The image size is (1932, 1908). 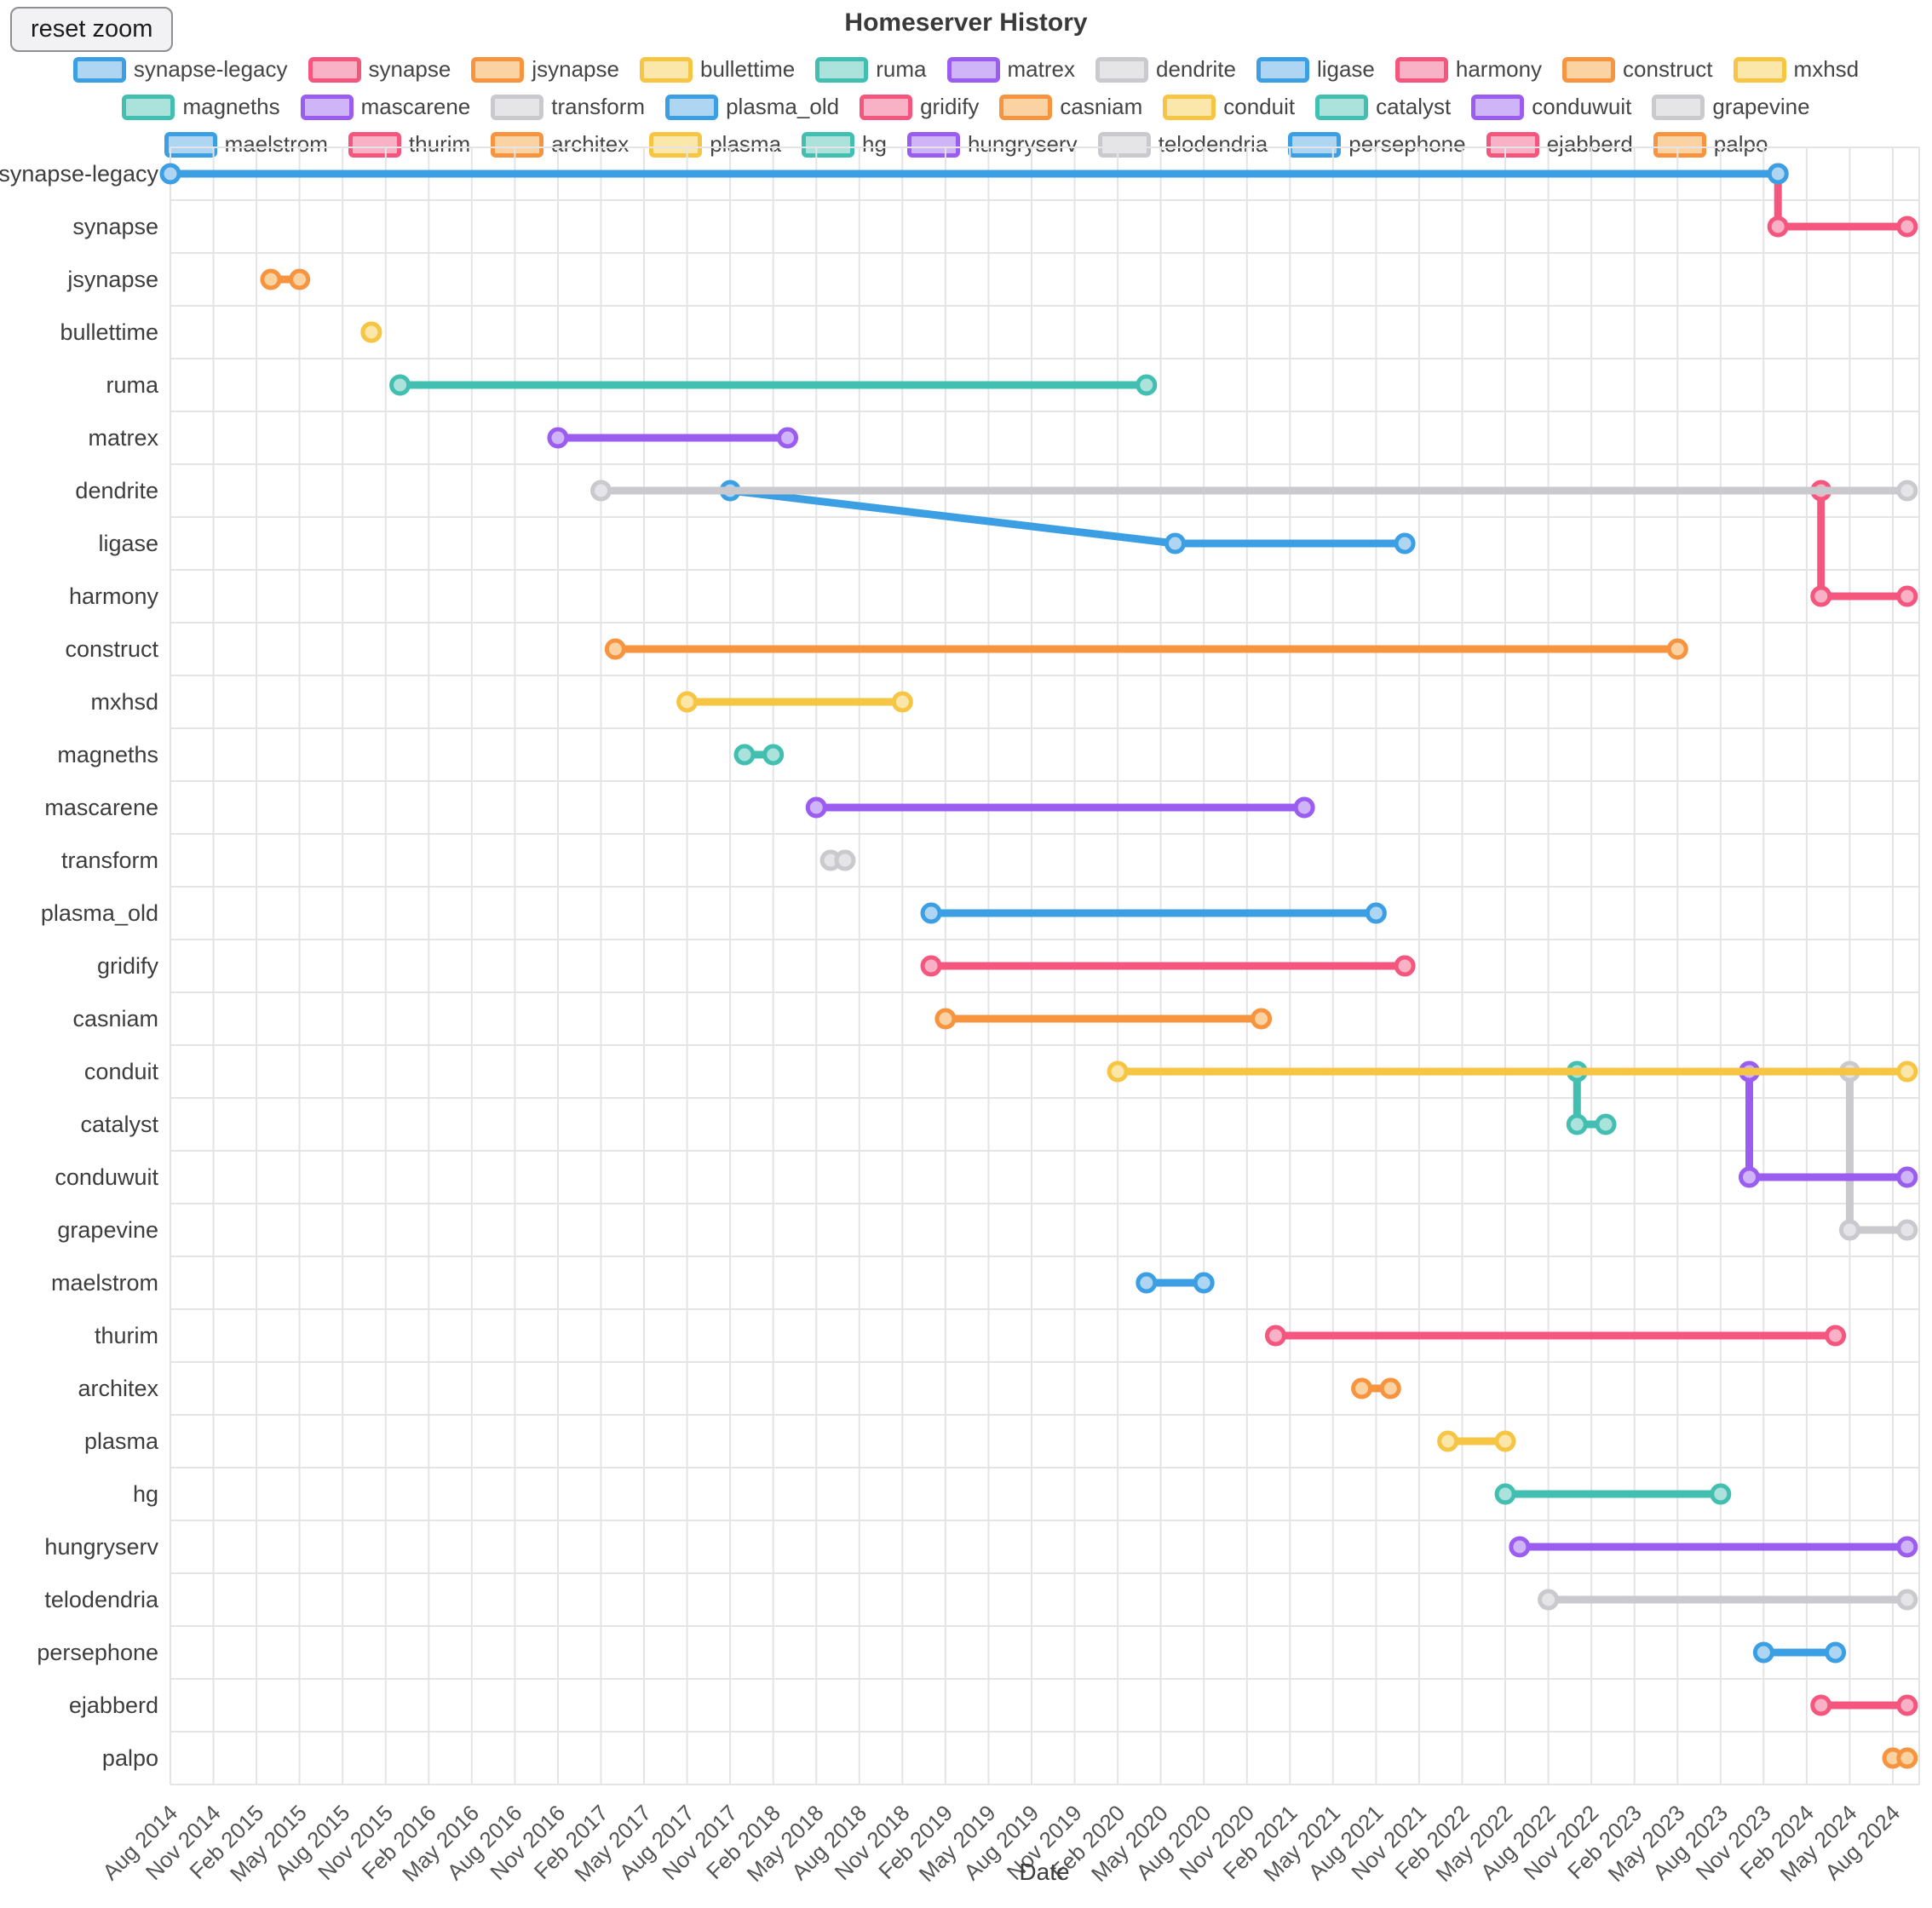 What do you see at coordinates (1613, 1494) in the screenshot?
I see `timeline-row-hg` at bounding box center [1613, 1494].